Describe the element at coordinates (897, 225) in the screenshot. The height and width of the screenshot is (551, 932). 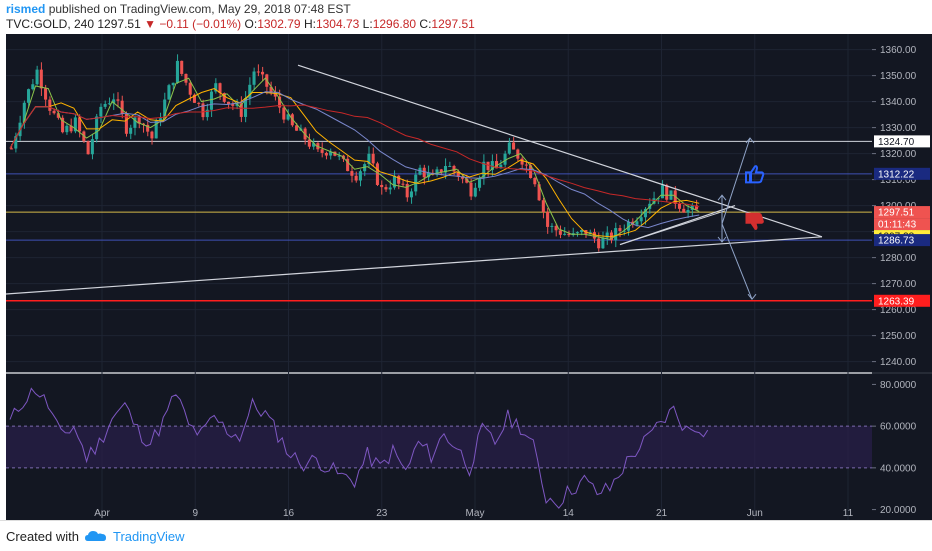
I see `price-label: 01:11:43` at that location.